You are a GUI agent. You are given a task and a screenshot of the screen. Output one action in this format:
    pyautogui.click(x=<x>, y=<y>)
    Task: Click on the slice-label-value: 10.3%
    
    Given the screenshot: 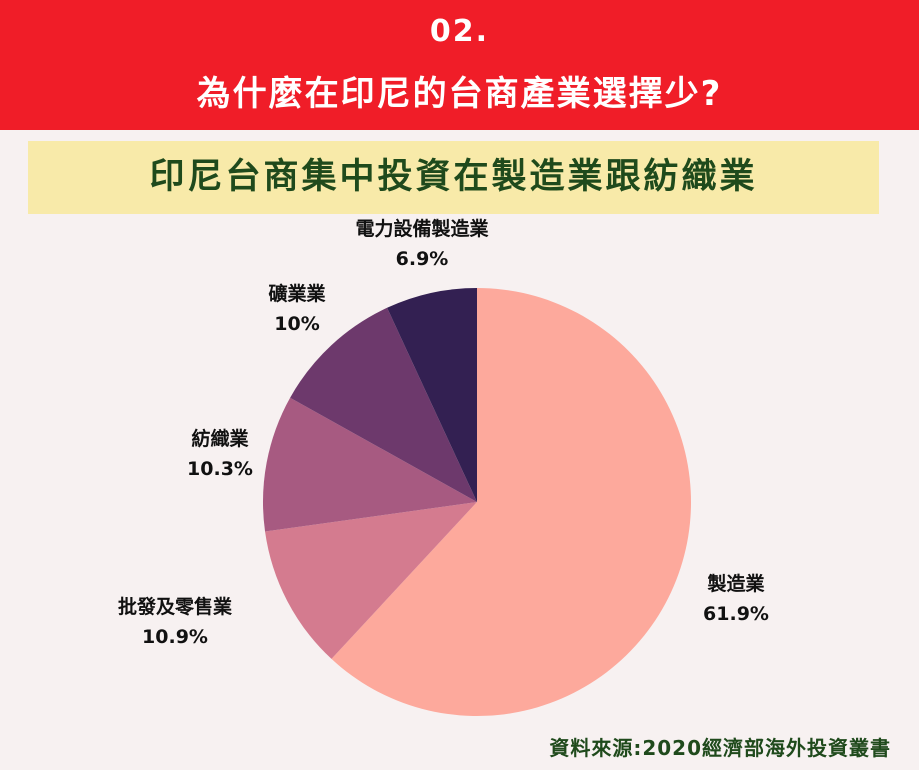 What is the action you would take?
    pyautogui.click(x=220, y=469)
    